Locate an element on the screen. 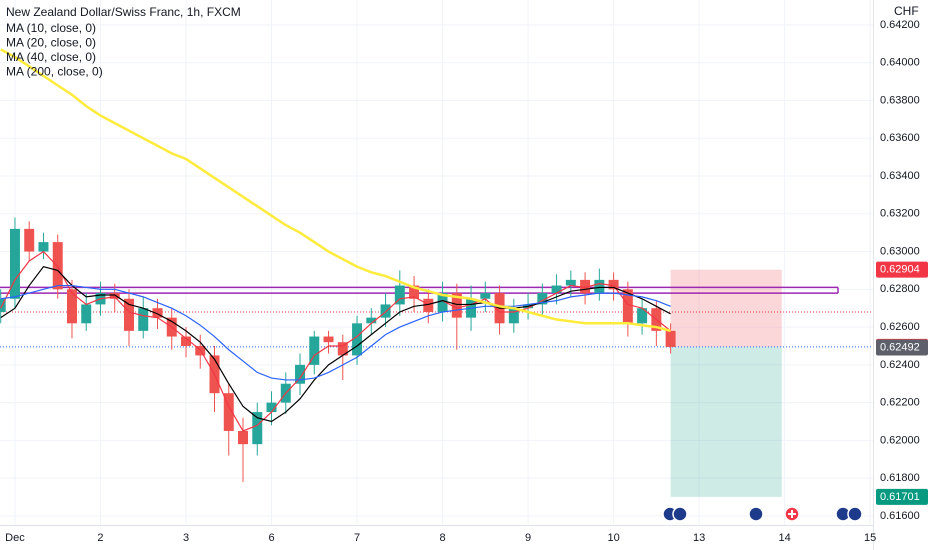 The image size is (932, 550). x-tick-label: 7 is located at coordinates (357, 538).